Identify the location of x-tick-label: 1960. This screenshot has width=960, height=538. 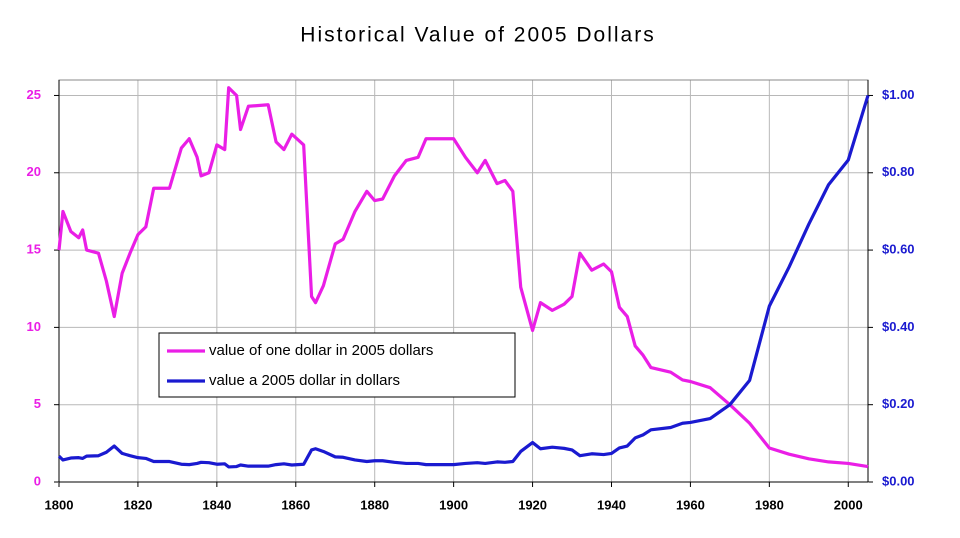
(690, 504).